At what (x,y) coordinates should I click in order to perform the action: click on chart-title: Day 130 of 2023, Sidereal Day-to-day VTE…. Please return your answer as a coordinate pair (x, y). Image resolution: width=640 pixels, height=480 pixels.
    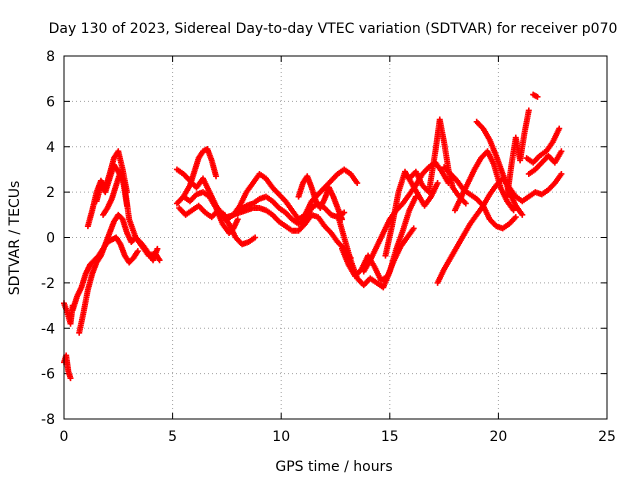
    Looking at the image, I should click on (333, 29).